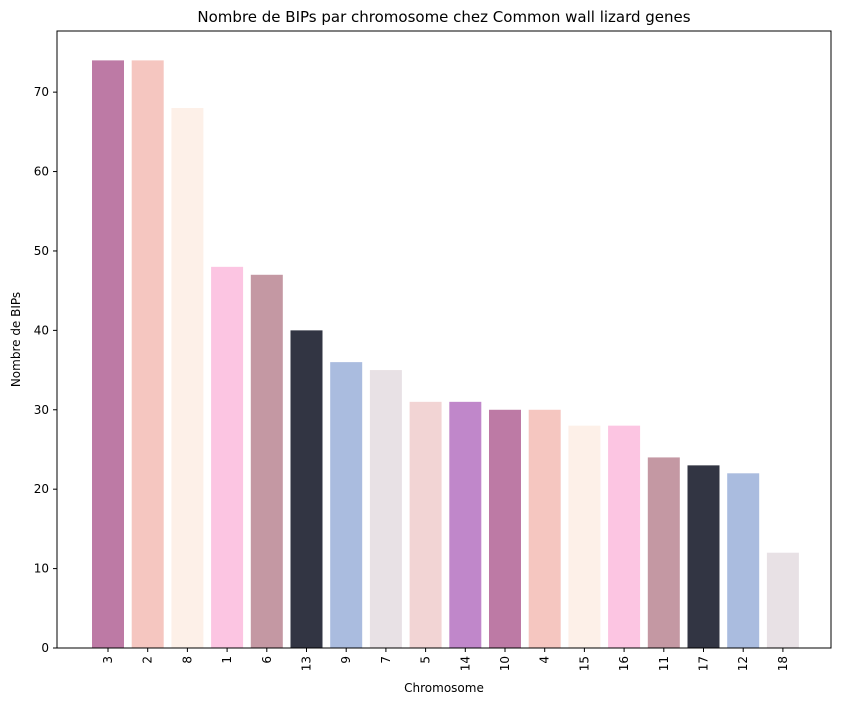 Image resolution: width=841 pixels, height=709 pixels. What do you see at coordinates (267, 660) in the screenshot?
I see `x-tick-label-6: 6` at bounding box center [267, 660].